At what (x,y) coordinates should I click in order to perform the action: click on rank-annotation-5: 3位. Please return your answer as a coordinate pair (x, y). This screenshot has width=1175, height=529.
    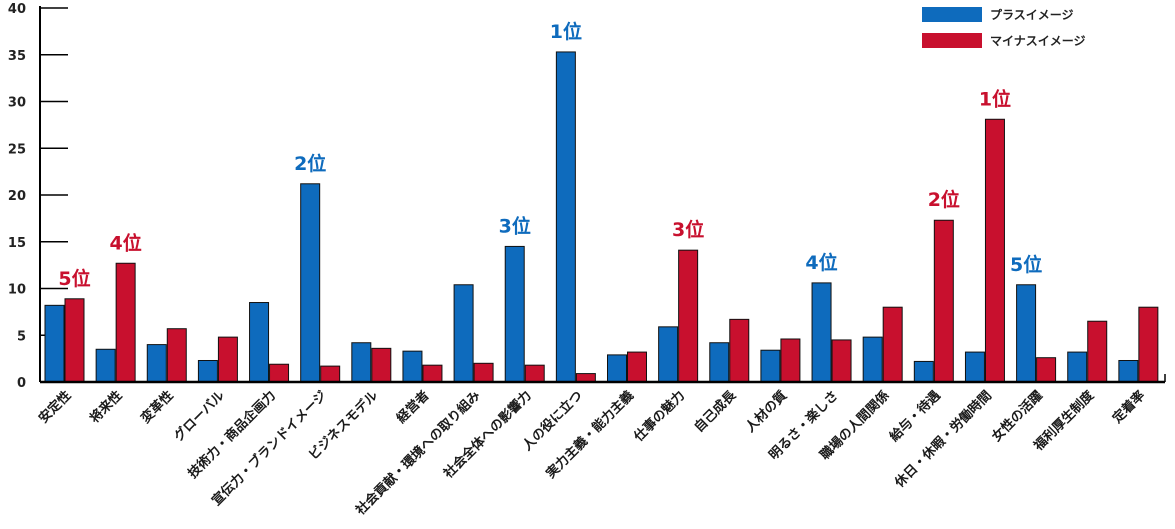
    Looking at the image, I should click on (688, 229).